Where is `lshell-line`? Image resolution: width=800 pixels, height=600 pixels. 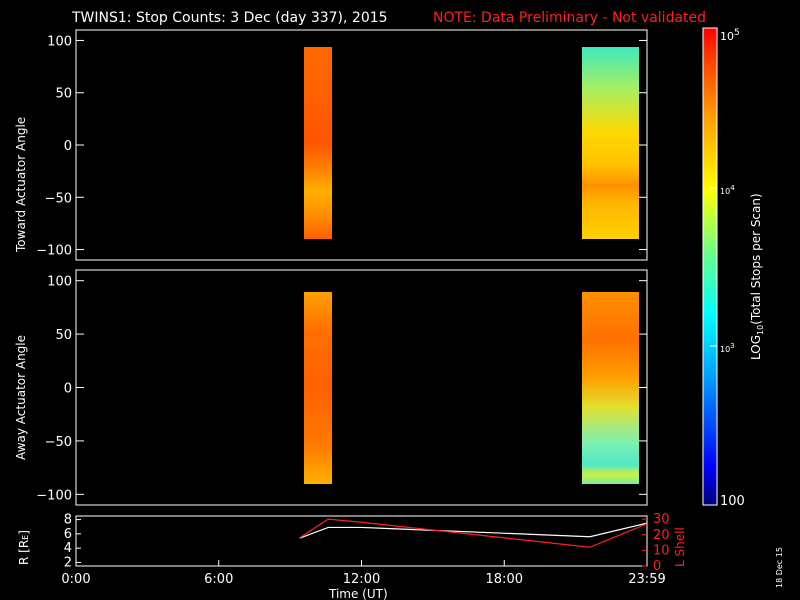 lshell-line is located at coordinates (473, 533).